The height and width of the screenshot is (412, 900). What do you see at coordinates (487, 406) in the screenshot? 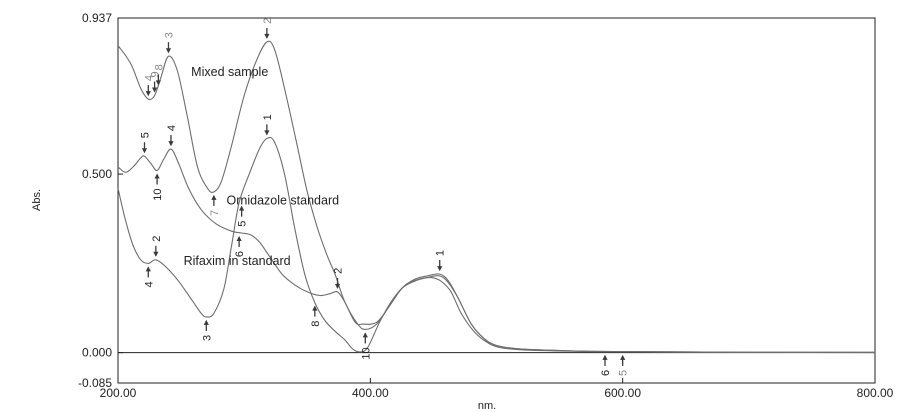
I see `x-axis-label: nm.` at bounding box center [487, 406].